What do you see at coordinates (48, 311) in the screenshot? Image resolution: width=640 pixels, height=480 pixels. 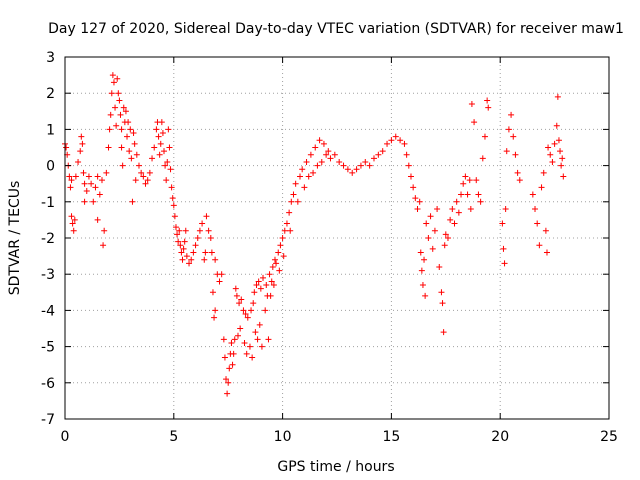 I see `y-tick-label: -4` at bounding box center [48, 311].